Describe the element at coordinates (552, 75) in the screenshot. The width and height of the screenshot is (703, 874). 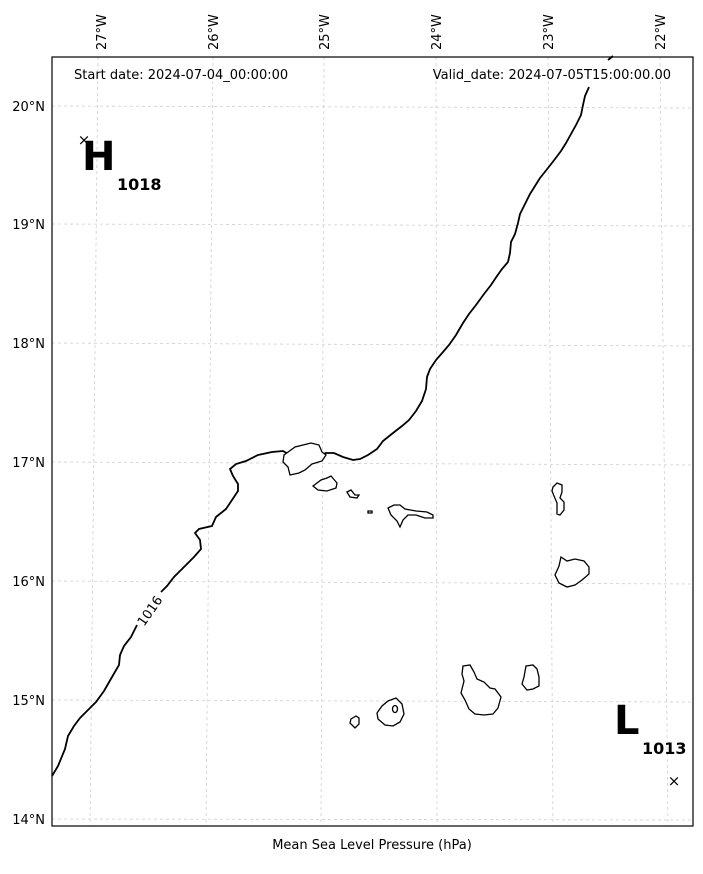
I see `valid-date: Valid_date: 2024-07-05T15:00:00.00` at that location.